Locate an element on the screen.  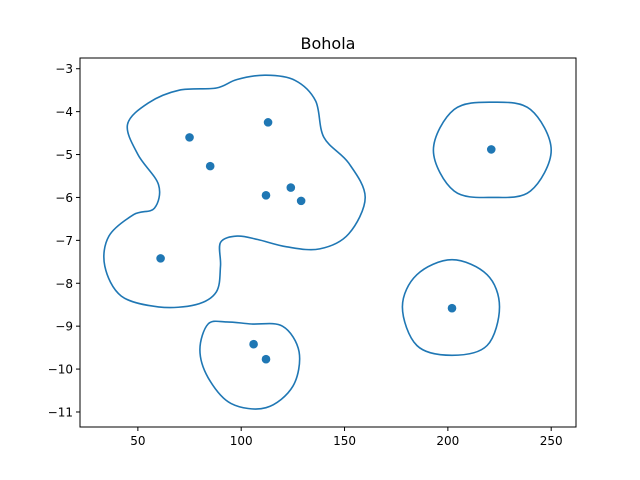
x-tick-label: 250 is located at coordinates (551, 441).